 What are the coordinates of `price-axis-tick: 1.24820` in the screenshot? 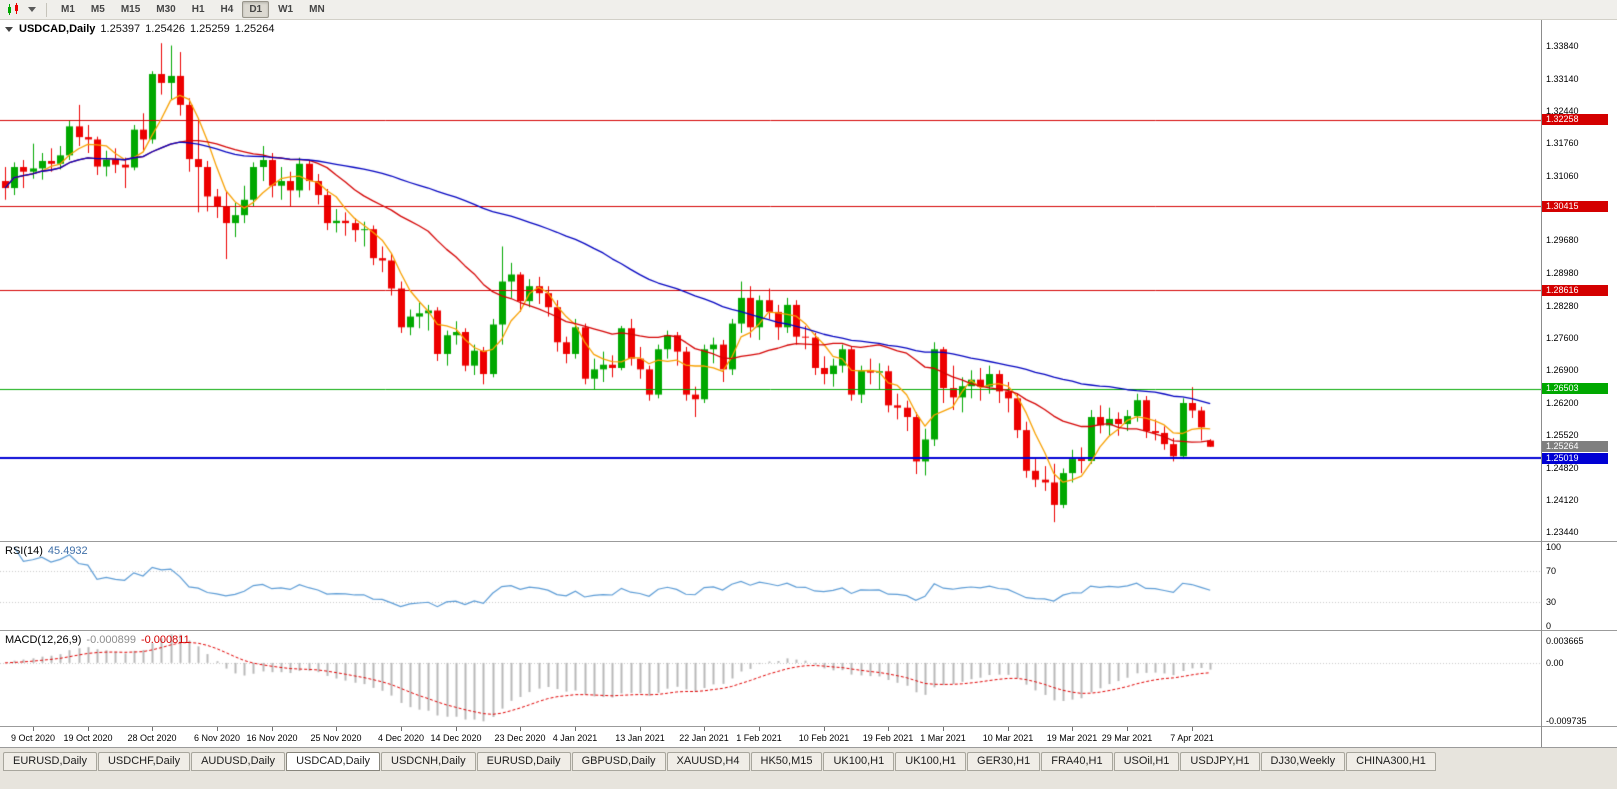 It's located at (1562, 468).